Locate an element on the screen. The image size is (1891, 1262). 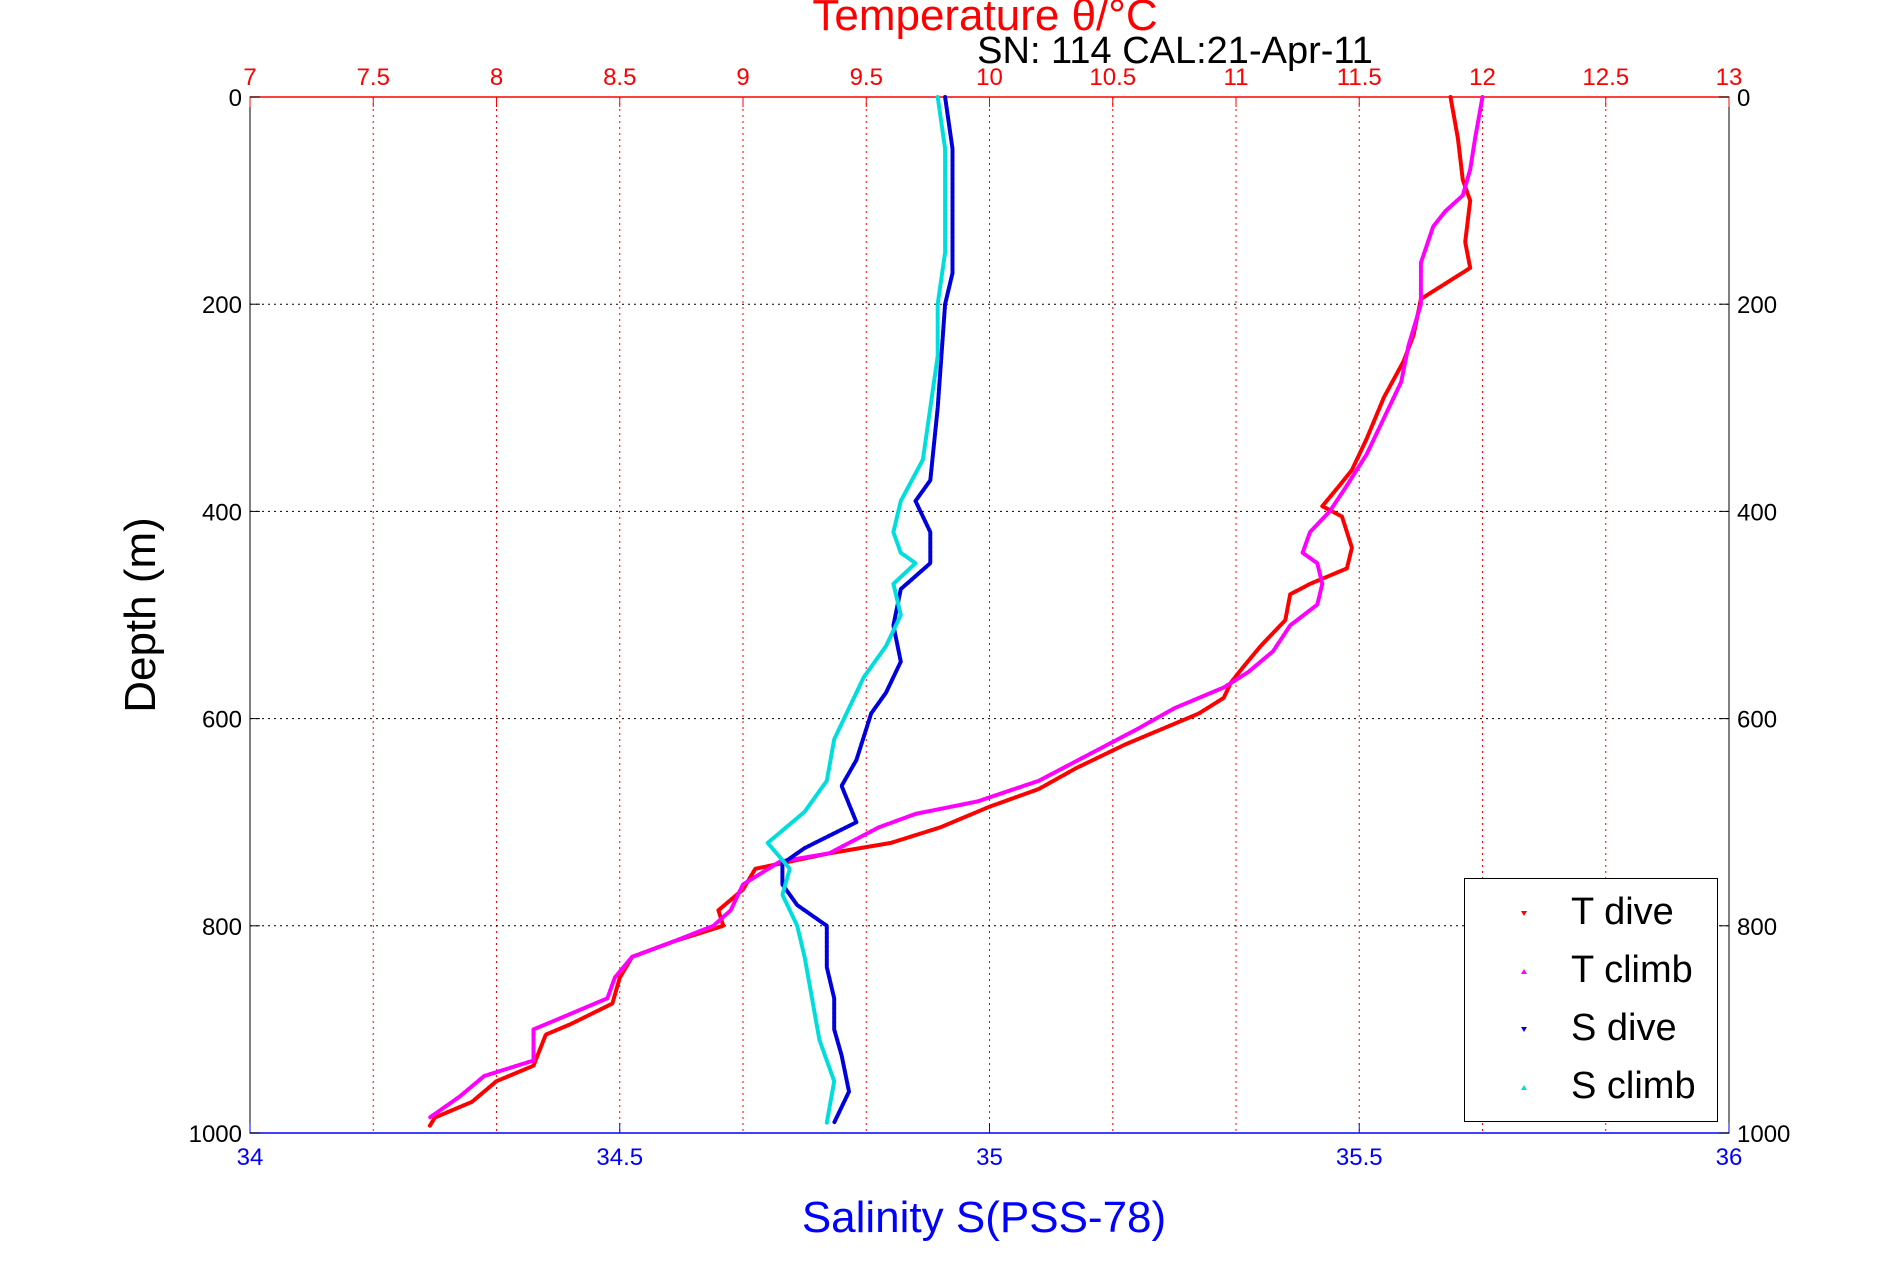
temperature-tick-label: 9.5 is located at coordinates (866, 77).